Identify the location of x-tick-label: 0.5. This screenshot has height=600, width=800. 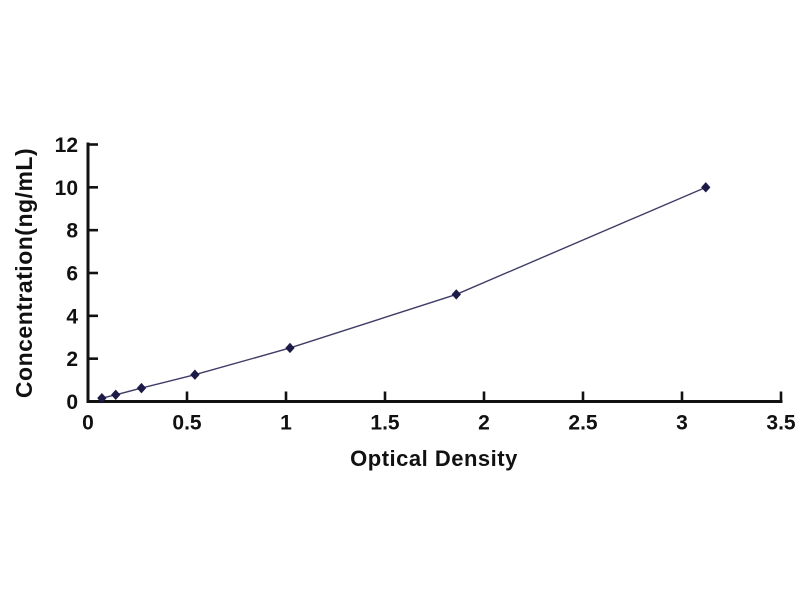
(187, 423).